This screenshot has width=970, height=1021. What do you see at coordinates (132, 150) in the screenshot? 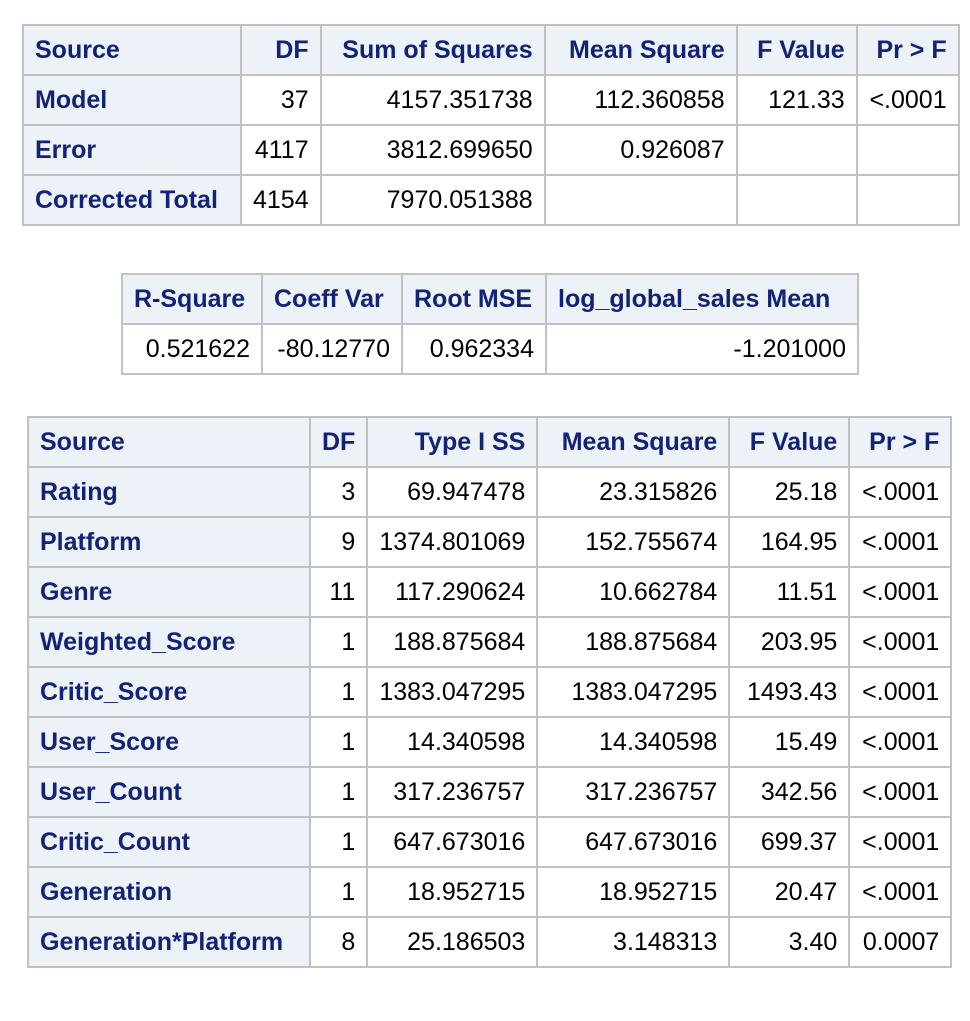
I see `row-label: Error` at bounding box center [132, 150].